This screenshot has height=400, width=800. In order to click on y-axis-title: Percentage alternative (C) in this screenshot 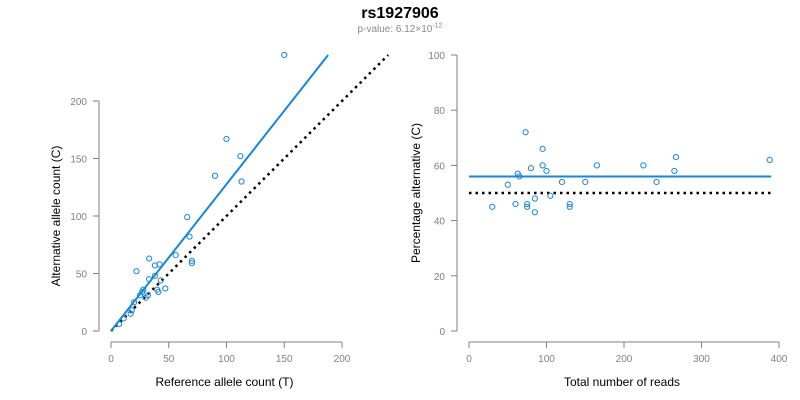, I will do `click(416, 193)`.